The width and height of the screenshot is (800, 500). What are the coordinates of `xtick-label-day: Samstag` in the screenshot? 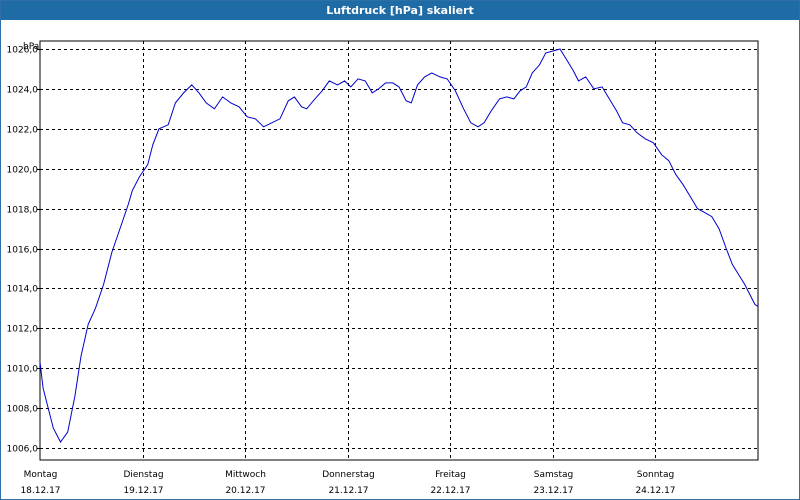 It's located at (553, 475).